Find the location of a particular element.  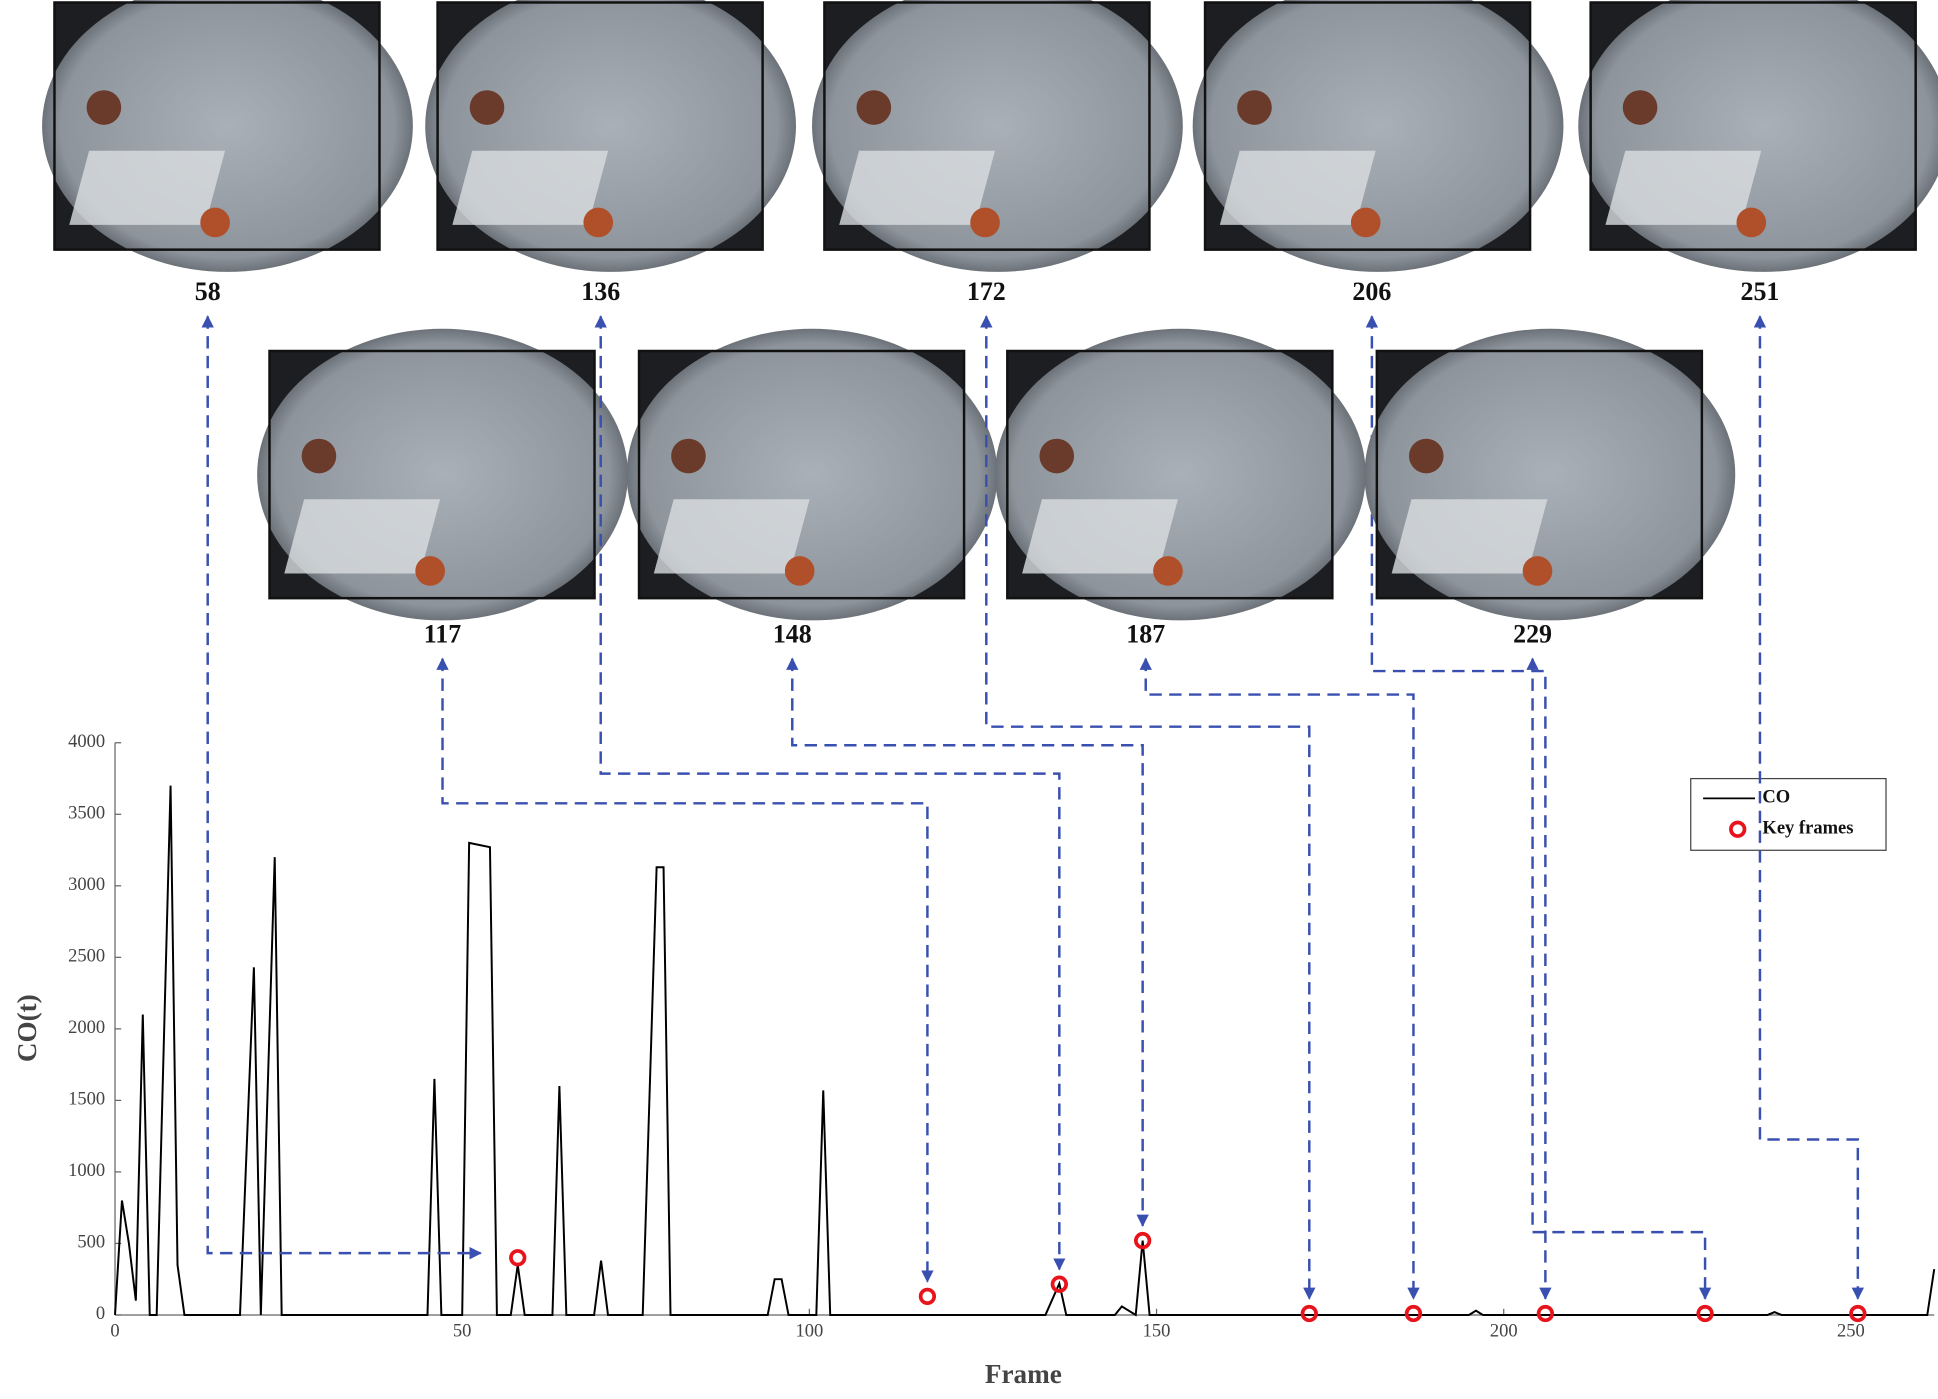

y-tick-label: 1500 is located at coordinates (86, 1099).